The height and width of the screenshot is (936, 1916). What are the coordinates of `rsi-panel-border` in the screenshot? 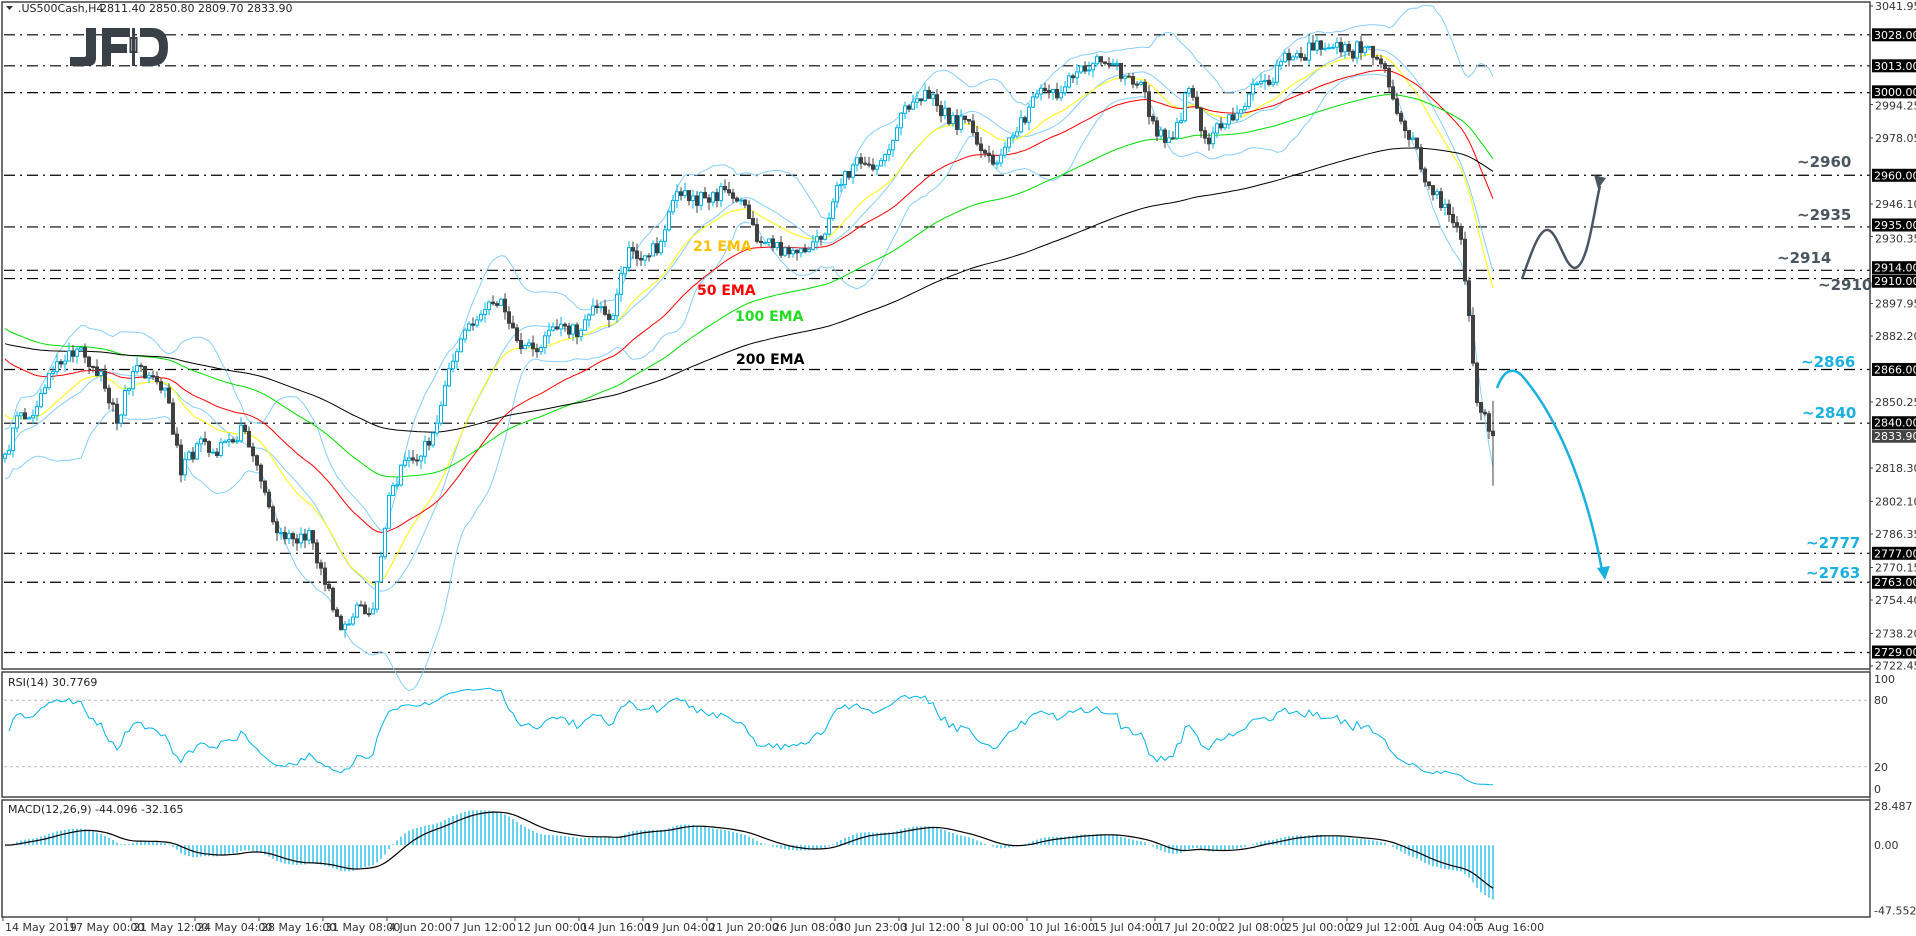 It's located at (936, 734).